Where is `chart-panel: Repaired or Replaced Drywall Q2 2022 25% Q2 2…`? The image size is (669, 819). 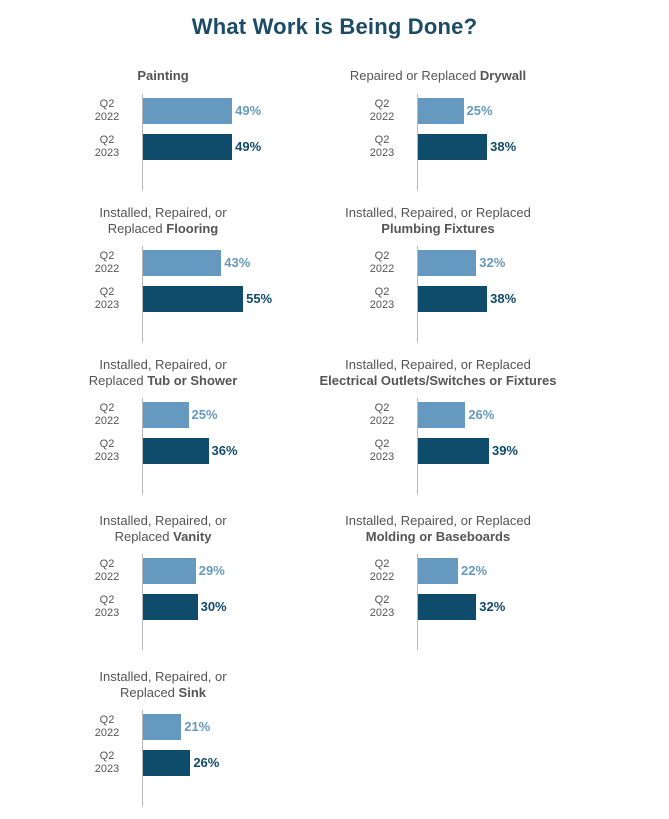
chart-panel: Repaired or Replaced Drywall Q2 2022 25% Q2 2… is located at coordinates (440, 143).